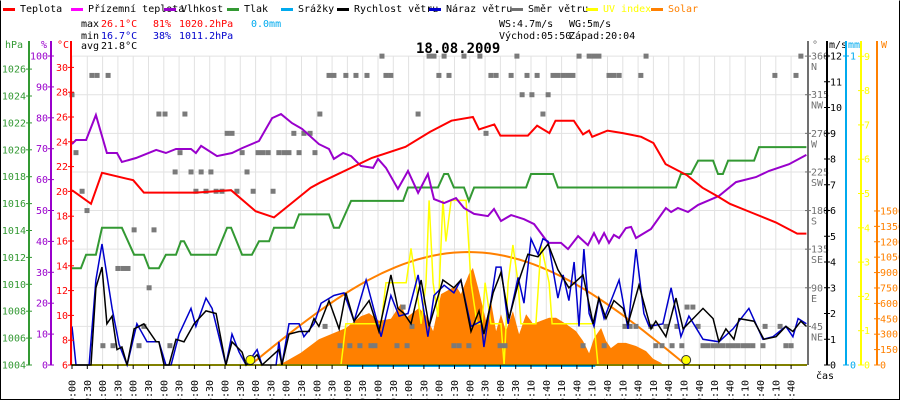 Image resolution: width=900 pixels, height=400 pixels. Describe the element at coordinates (316, 9) in the screenshot. I see `legend-label: Srážky` at that location.